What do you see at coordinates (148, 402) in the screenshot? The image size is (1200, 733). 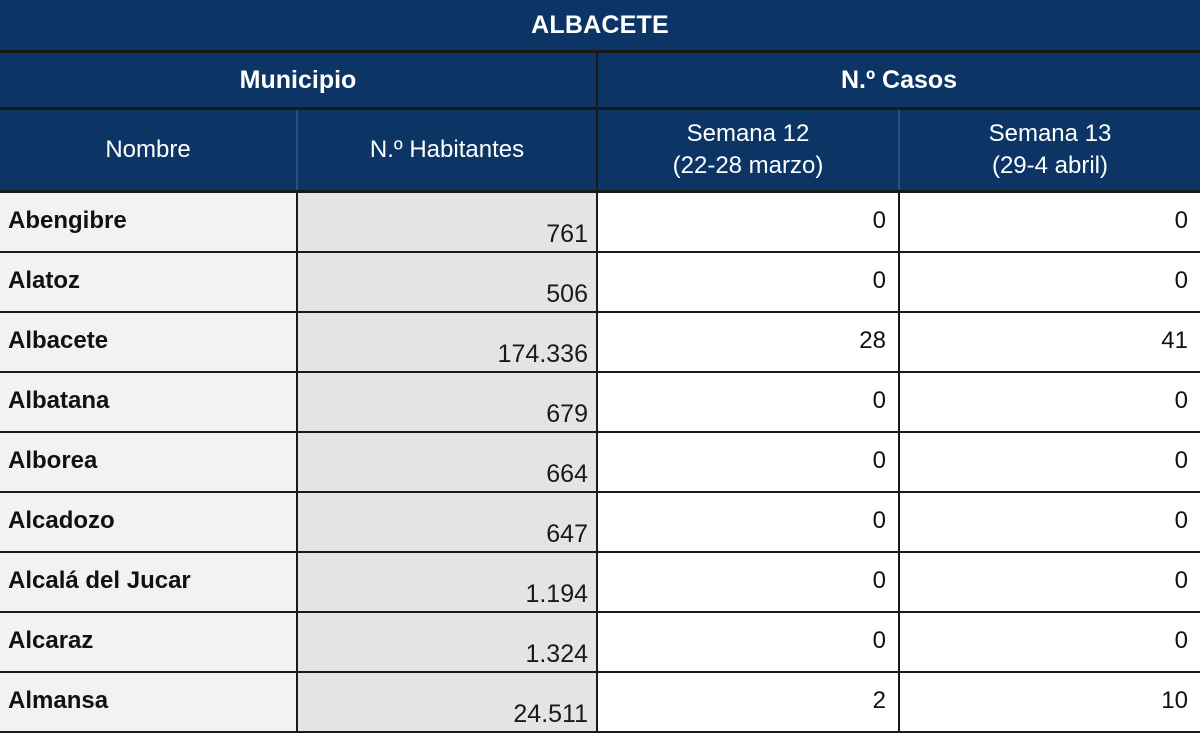 I see `cell-nombre: Albatana` at bounding box center [148, 402].